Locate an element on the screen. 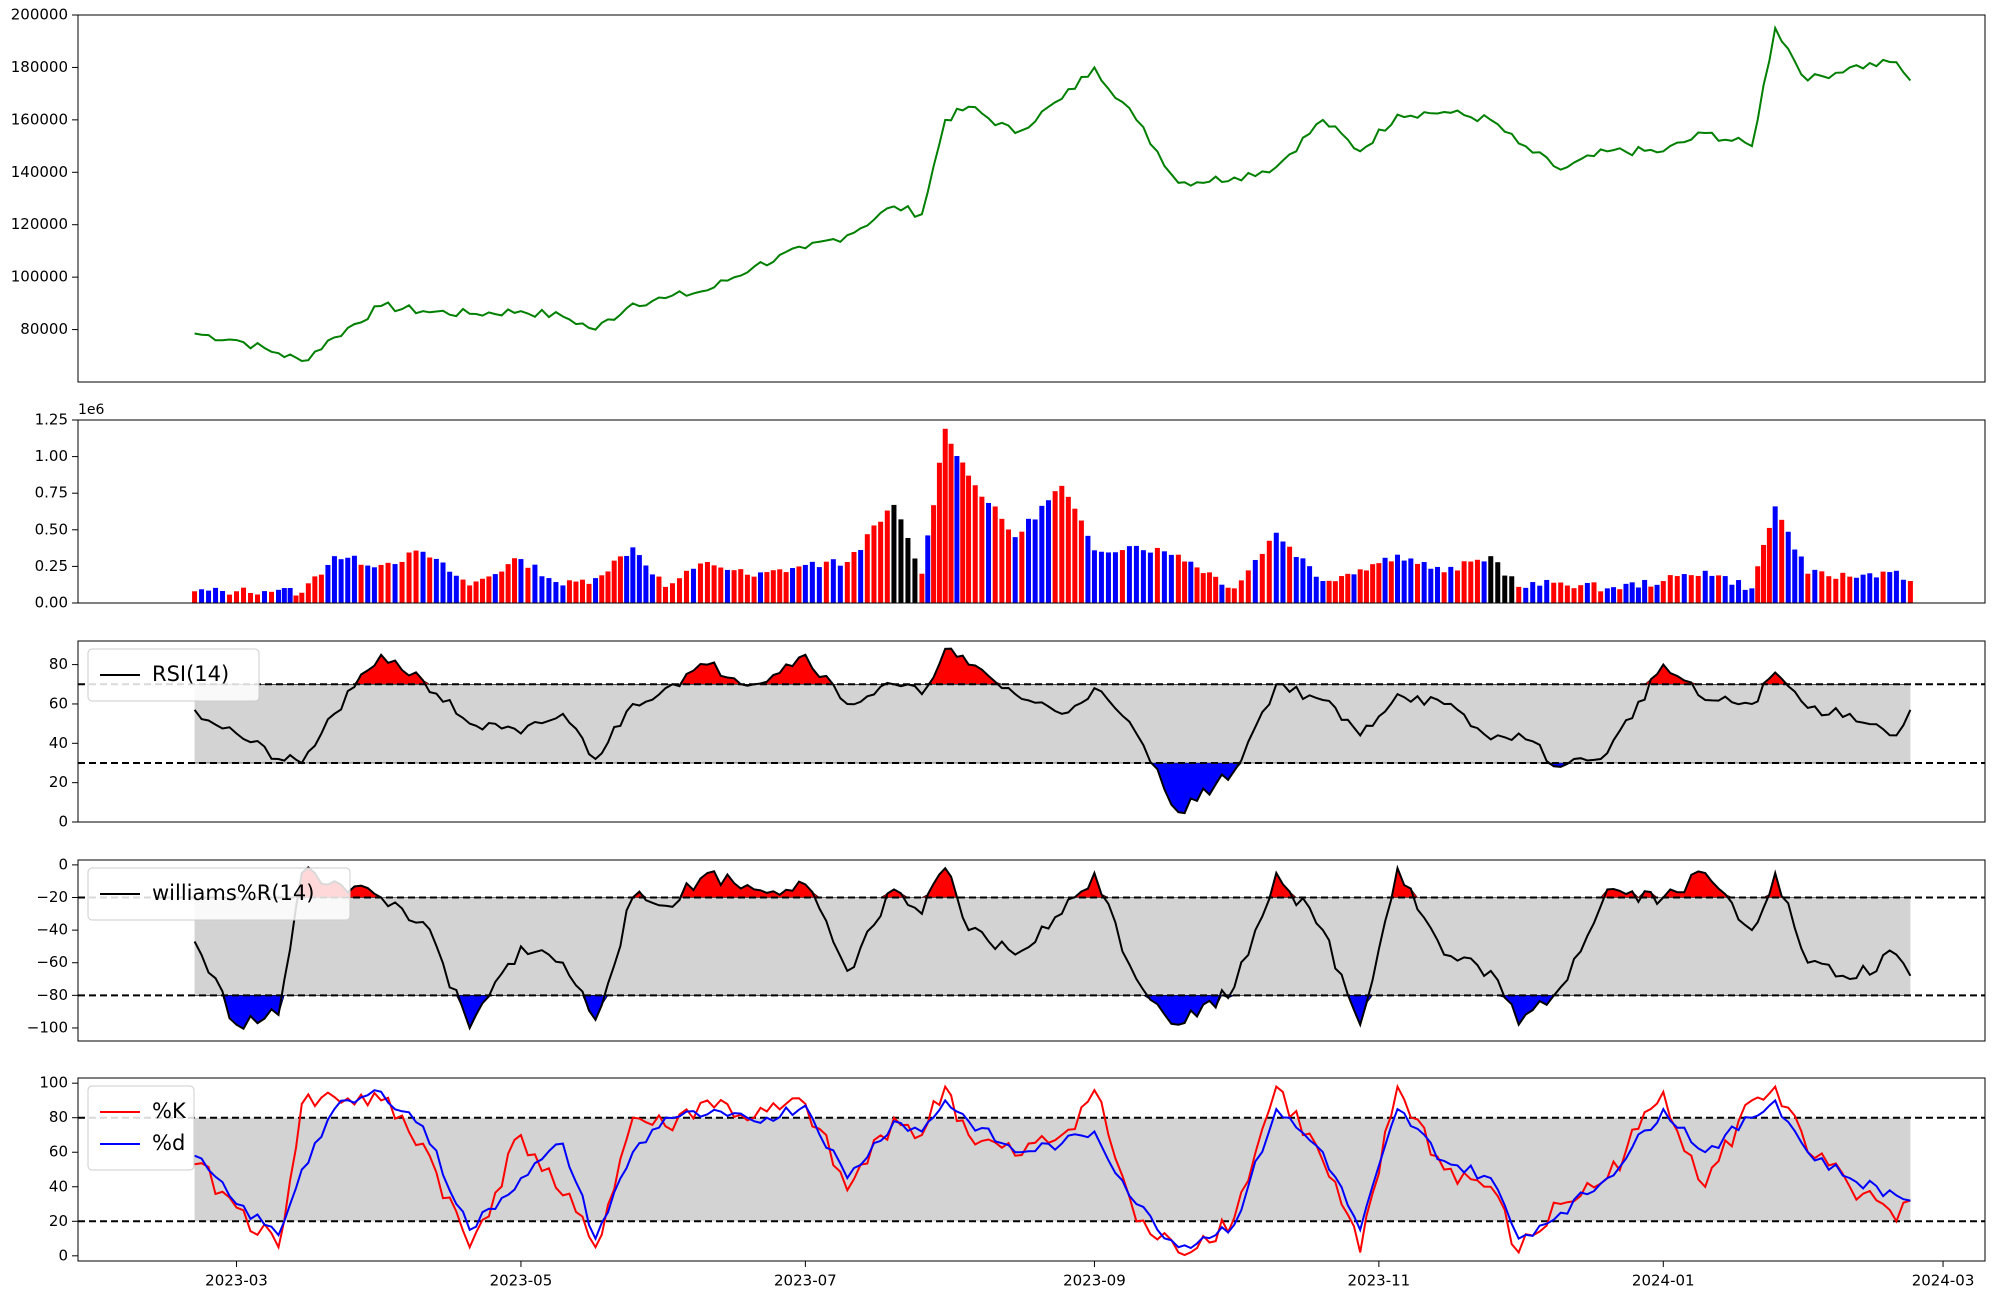 Image resolution: width=2000 pixels, height=1300 pixels. y-tick-label: 1.00 is located at coordinates (51, 456).